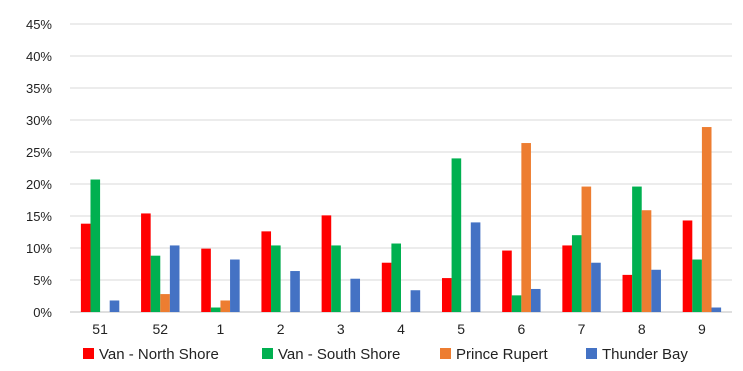 The width and height of the screenshot is (743, 371). What do you see at coordinates (461, 329) in the screenshot?
I see `x-tick-label: 5` at bounding box center [461, 329].